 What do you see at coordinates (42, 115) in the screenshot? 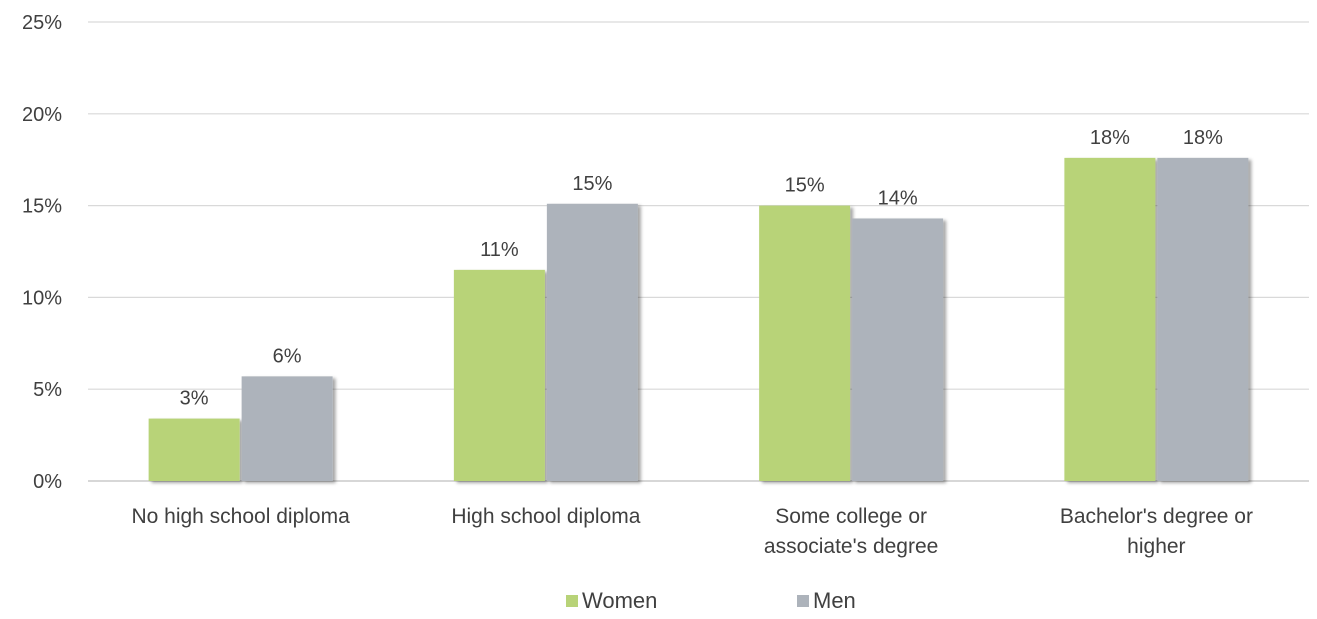
I see `y-tick-label: 20%` at bounding box center [42, 115].